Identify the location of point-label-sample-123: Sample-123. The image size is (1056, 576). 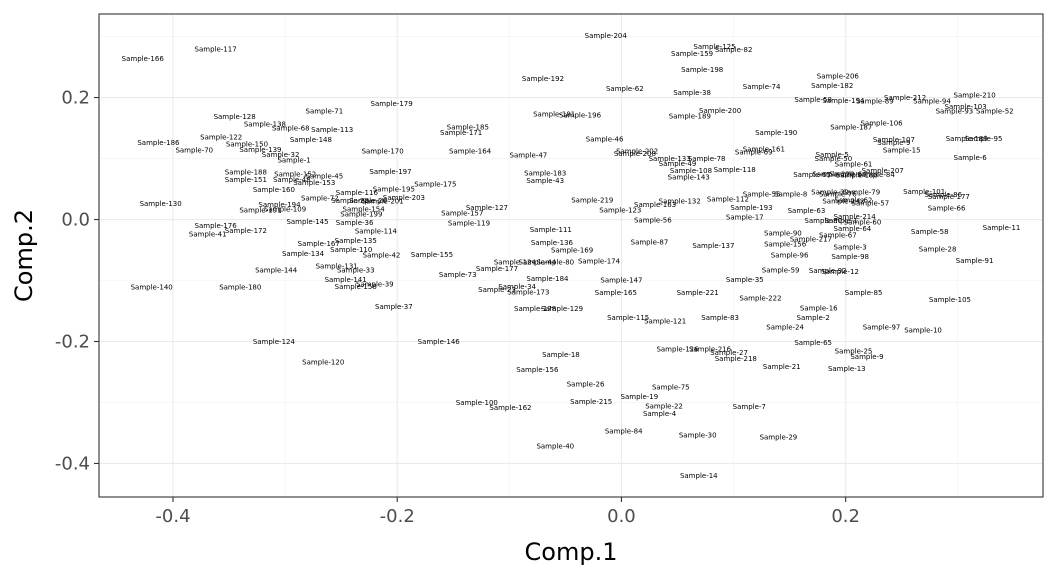
(620, 210).